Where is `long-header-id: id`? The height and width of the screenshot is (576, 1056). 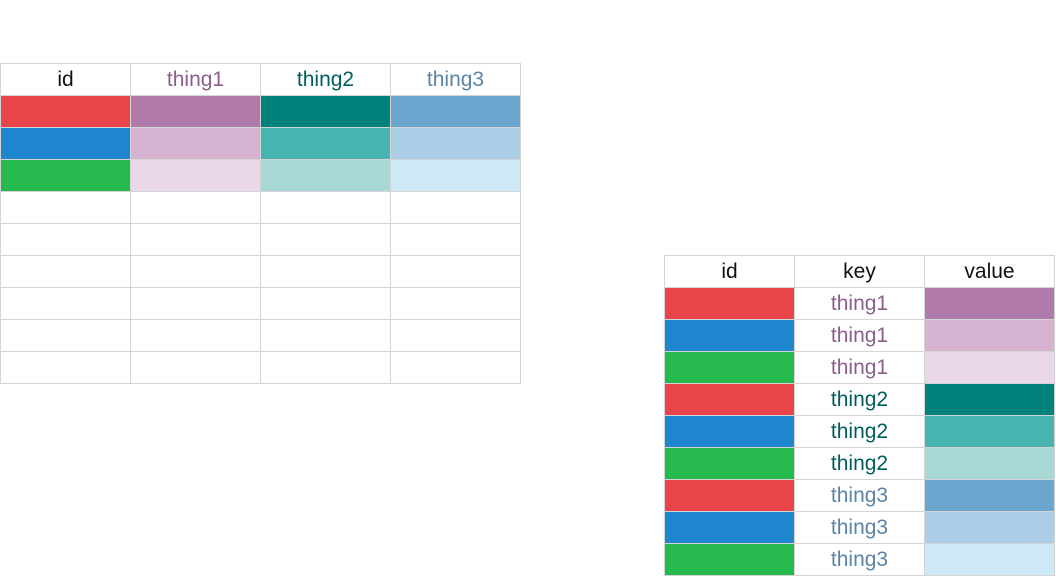
long-header-id: id is located at coordinates (729, 271).